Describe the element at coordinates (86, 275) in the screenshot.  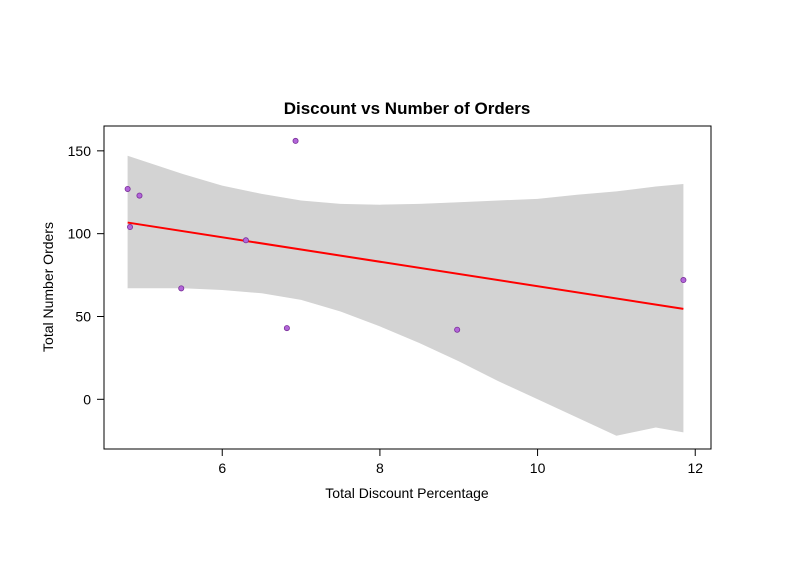
I see `y-axis: 0 50 100 150` at that location.